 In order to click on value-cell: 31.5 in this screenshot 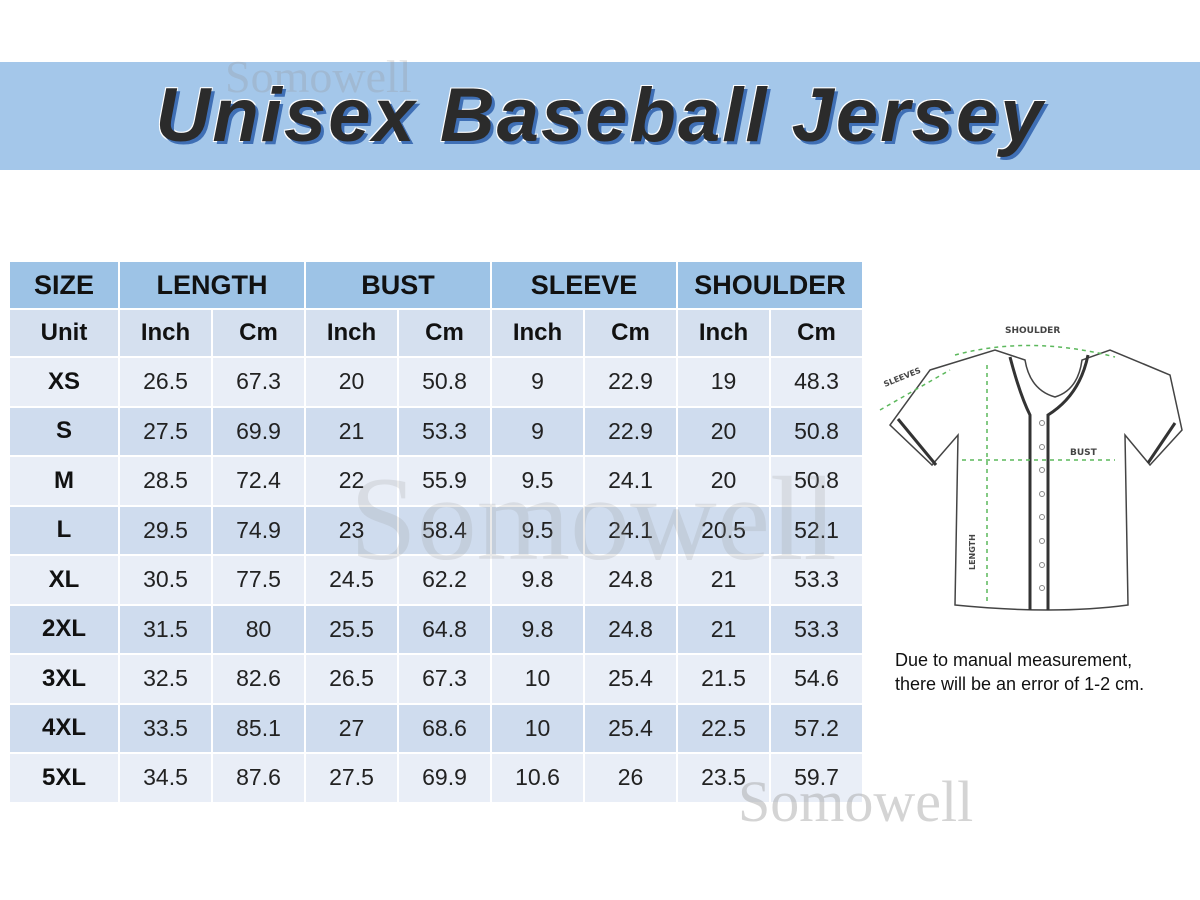, I will do `click(165, 629)`.